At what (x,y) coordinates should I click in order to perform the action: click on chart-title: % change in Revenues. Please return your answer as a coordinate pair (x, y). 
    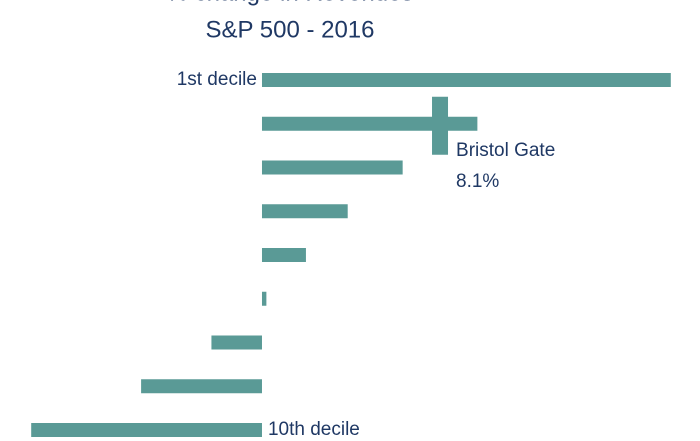
    Looking at the image, I should click on (290, 3).